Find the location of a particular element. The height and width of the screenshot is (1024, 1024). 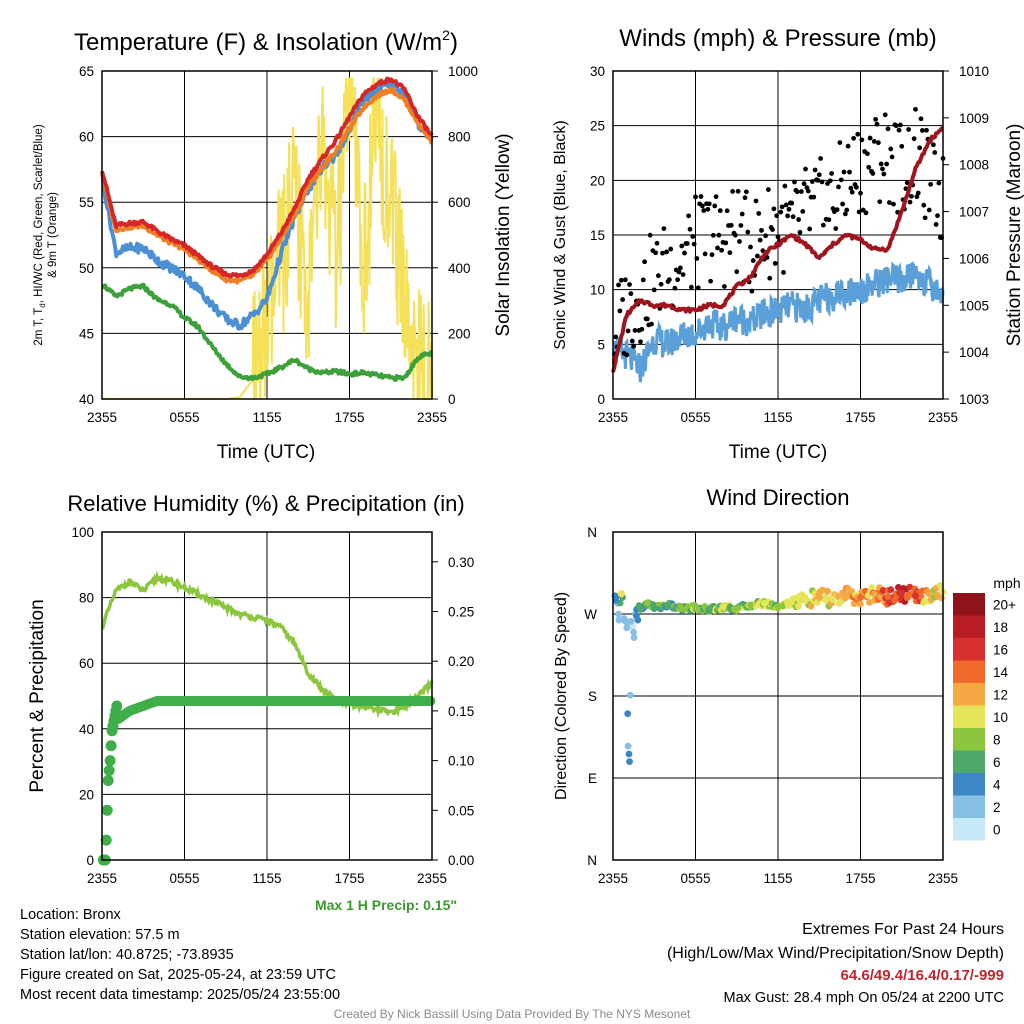

y-tick-label-left: 65 is located at coordinates (86, 71).